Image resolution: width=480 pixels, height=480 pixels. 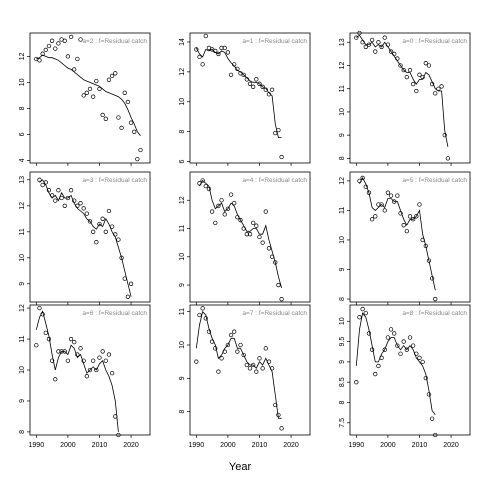 I want to click on panel-7: a=0 : f=Residual catch 8 9 10 11 12 13, so click(x=405, y=98).